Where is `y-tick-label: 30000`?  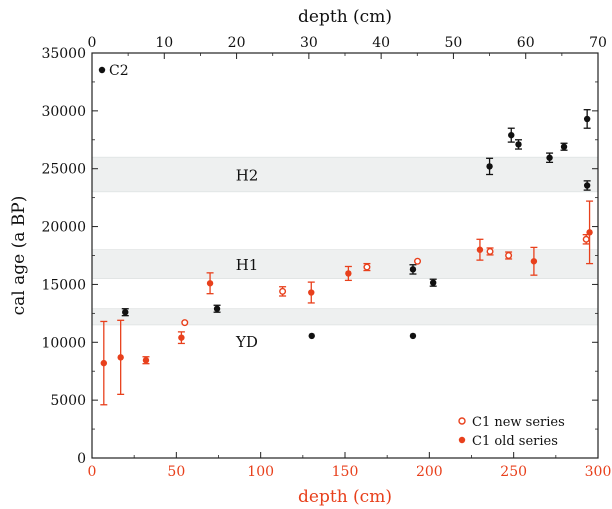
y-tick-label: 30000 is located at coordinates (63, 112).